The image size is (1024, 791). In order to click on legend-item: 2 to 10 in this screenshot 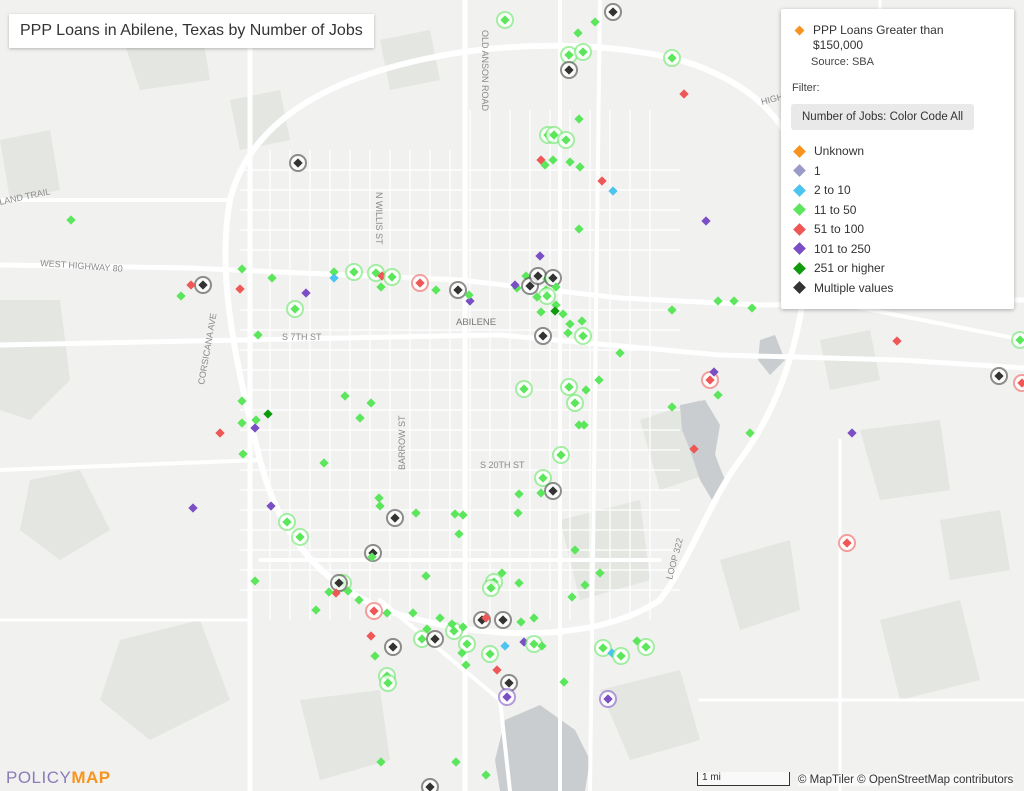, I will do `click(822, 190)`.